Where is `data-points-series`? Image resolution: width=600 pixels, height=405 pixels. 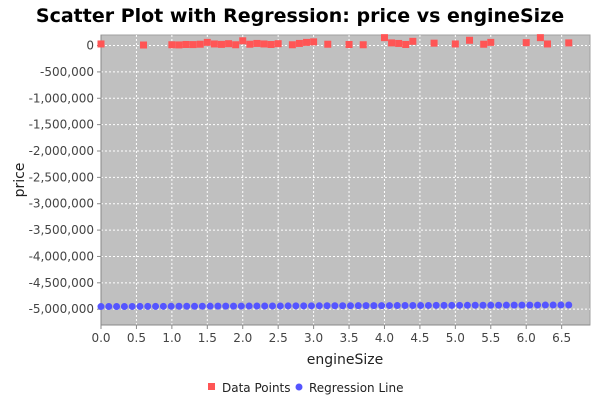
data-points-series is located at coordinates (335, 41).